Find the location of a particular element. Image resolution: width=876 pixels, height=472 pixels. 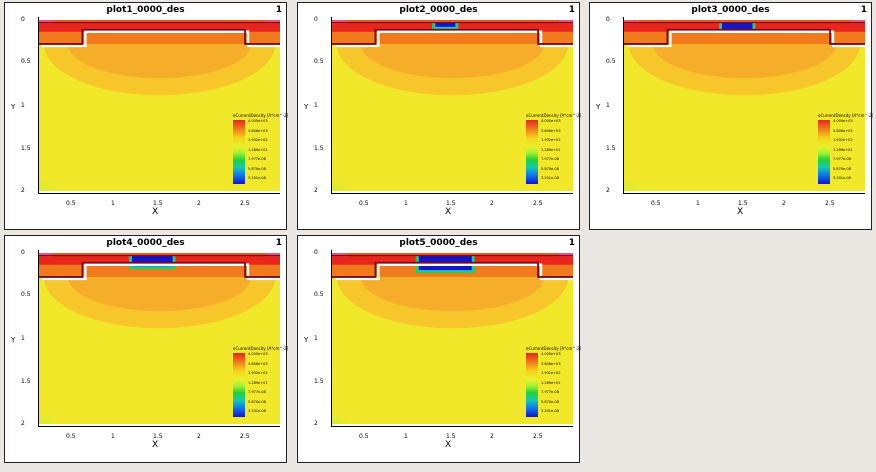

panel-title: plot2_0000_des is located at coordinates (438, 10).